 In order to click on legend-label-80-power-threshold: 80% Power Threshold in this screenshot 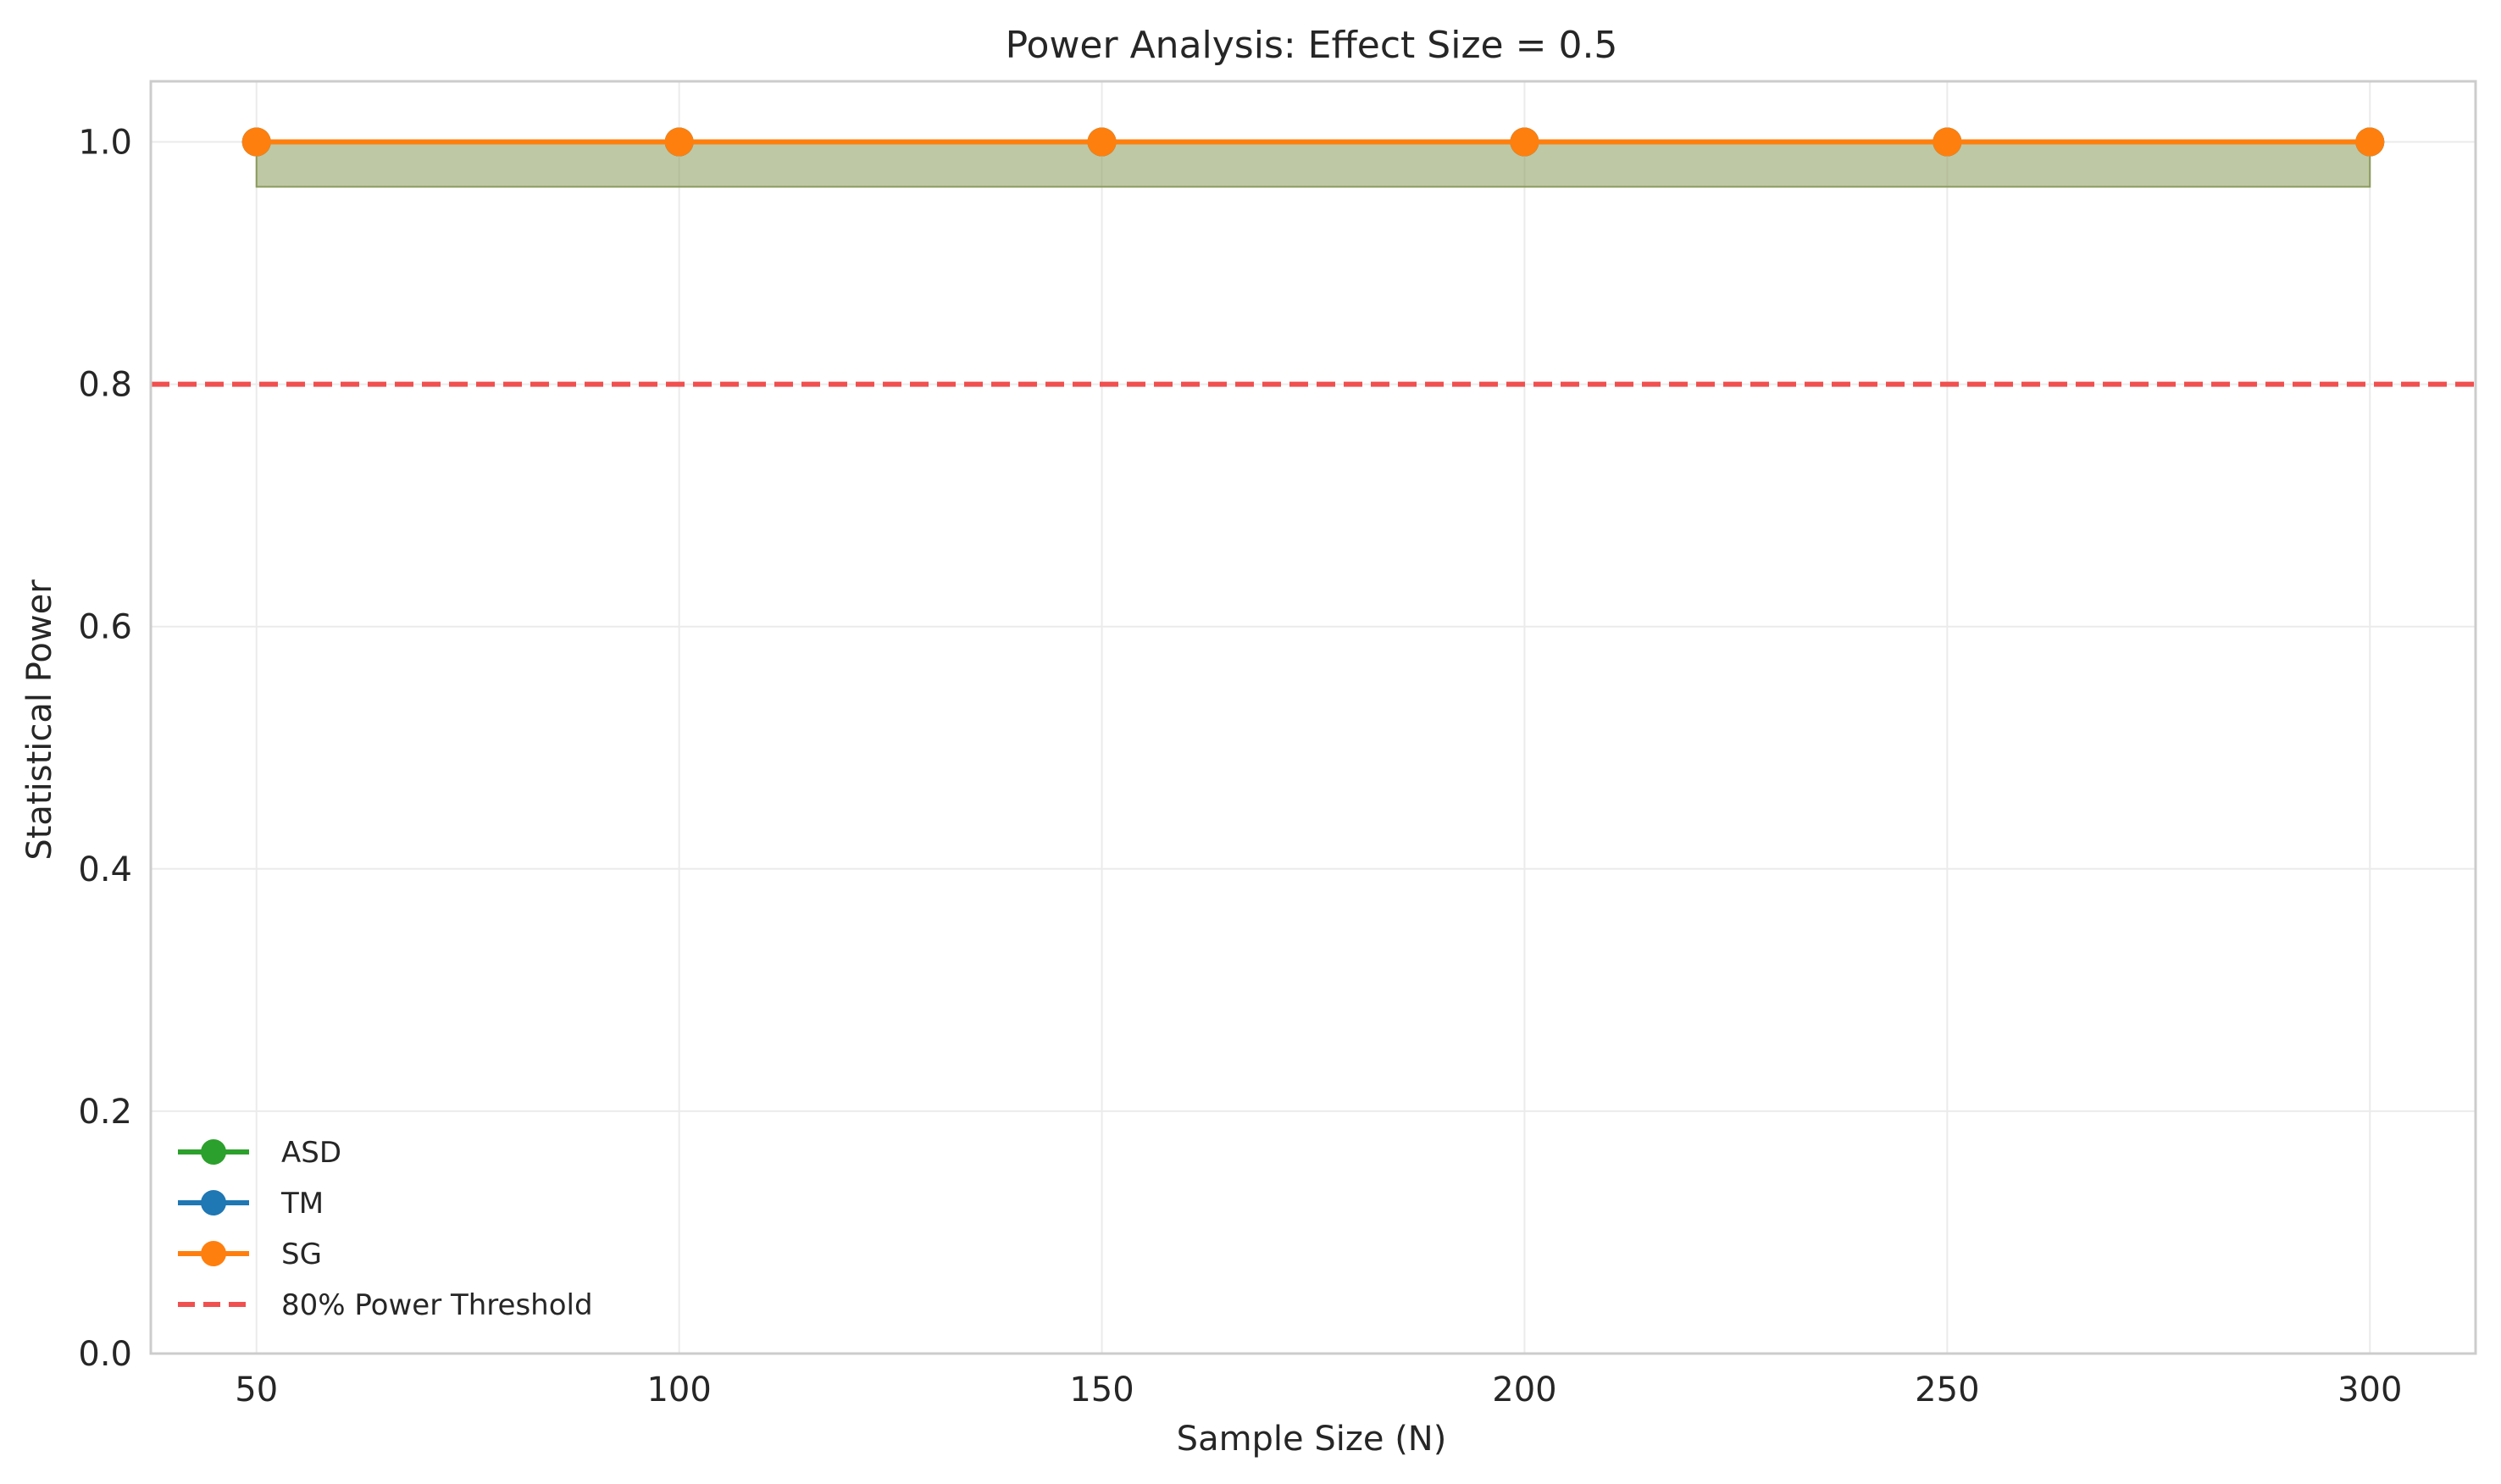, I will do `click(437, 1305)`.